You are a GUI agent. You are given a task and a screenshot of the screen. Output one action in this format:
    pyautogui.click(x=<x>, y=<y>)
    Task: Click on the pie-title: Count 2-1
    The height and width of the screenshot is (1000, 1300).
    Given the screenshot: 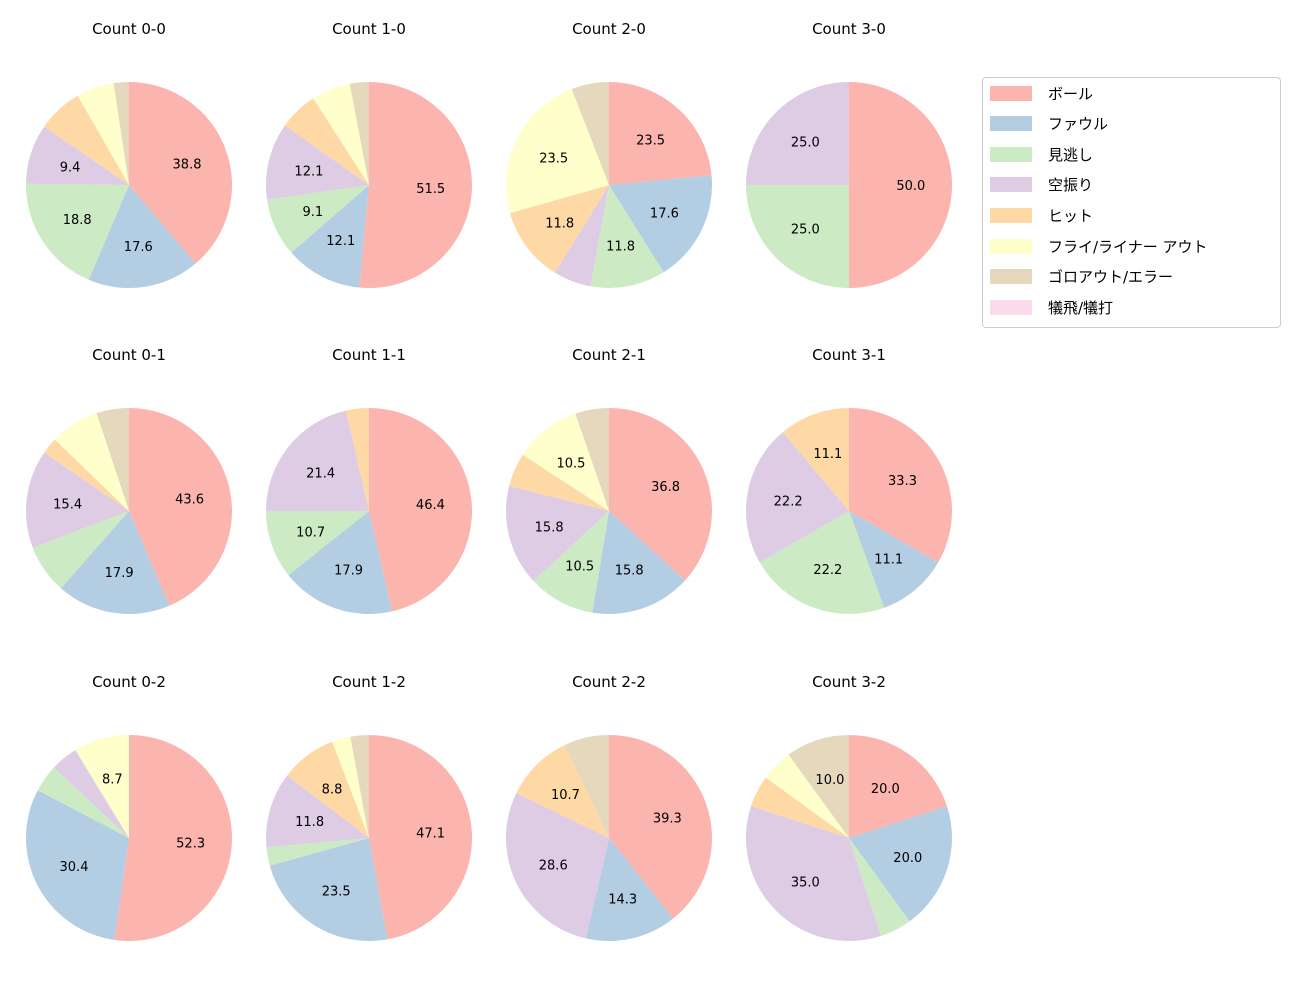 What is the action you would take?
    pyautogui.click(x=609, y=355)
    